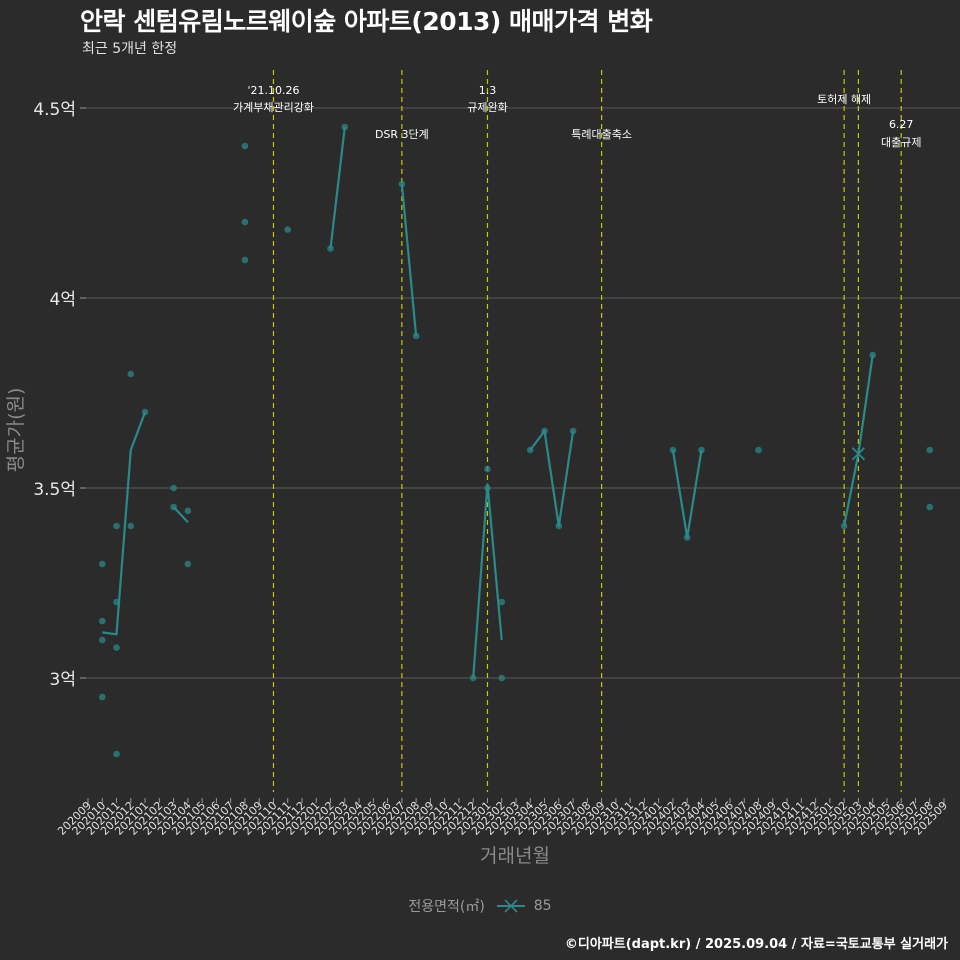 Image resolution: width=960 pixels, height=960 pixels. What do you see at coordinates (601, 134) in the screenshot?
I see `event-label: 특례대출축소` at bounding box center [601, 134].